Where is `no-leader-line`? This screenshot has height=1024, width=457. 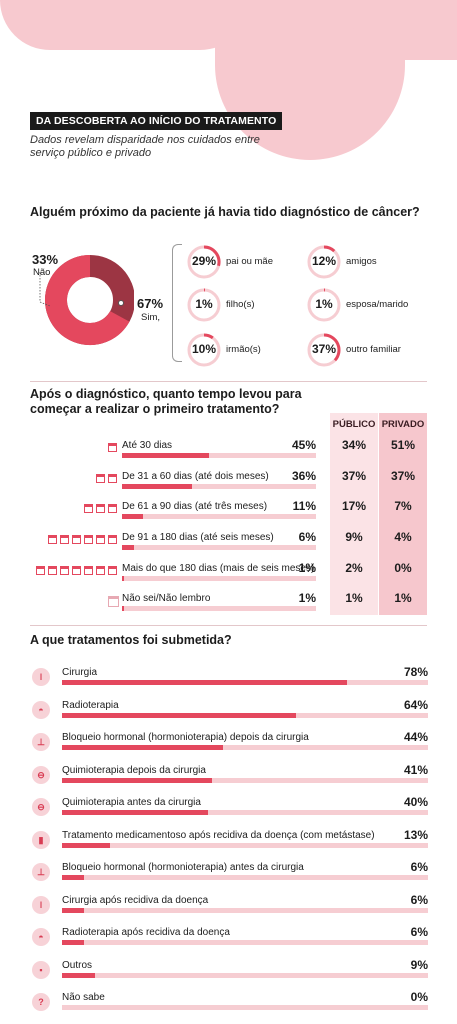 no-leader-line is located at coordinates (45, 289).